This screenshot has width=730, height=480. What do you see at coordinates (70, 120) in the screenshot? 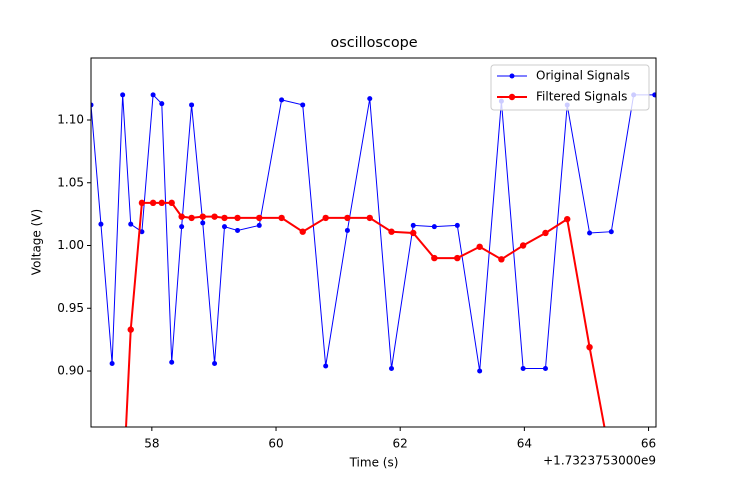
I see `y-tick-label: 1.10` at bounding box center [70, 120].